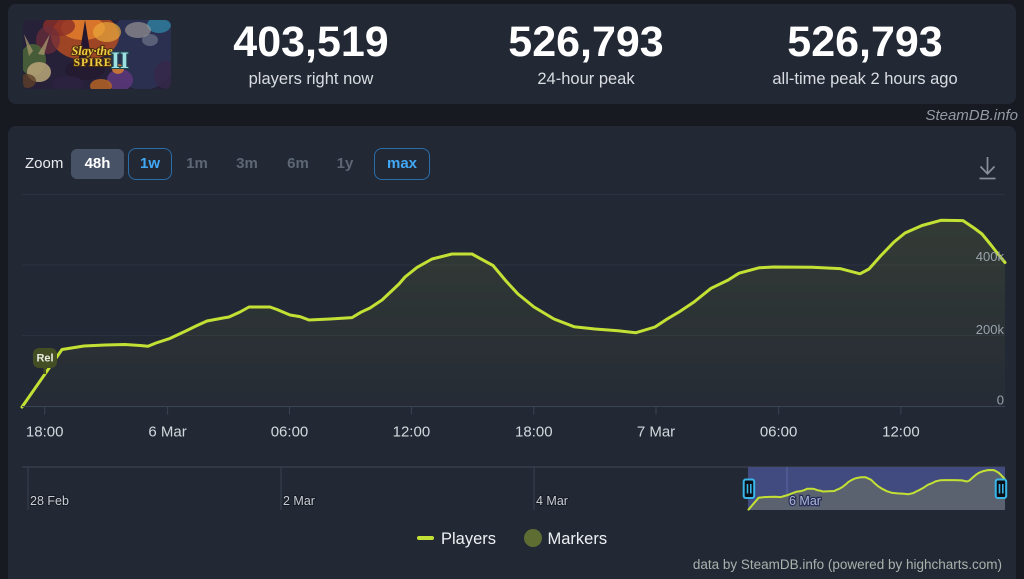  What do you see at coordinates (990, 329) in the screenshot?
I see `svg-text: 200k` at bounding box center [990, 329].